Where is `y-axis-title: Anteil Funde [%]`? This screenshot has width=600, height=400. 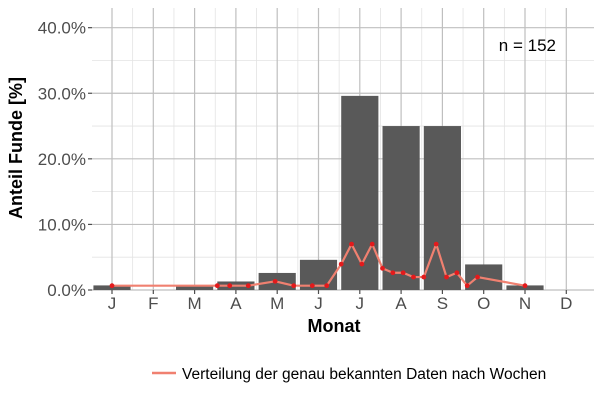
y-axis-title: Anteil Funde [%] is located at coordinates (16, 148).